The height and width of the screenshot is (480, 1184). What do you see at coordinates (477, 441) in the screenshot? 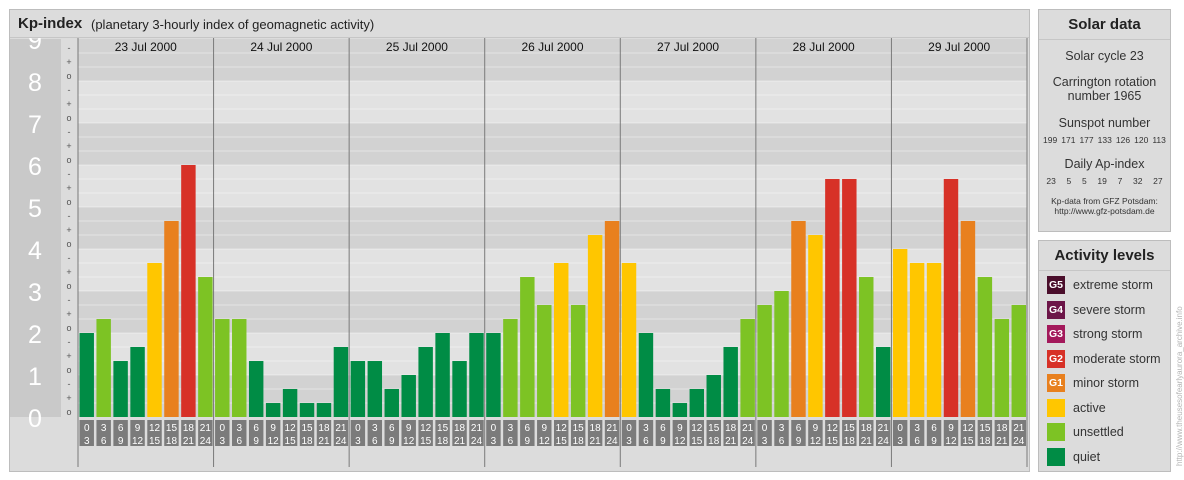
I see `hour-end-label: 24` at bounding box center [477, 441].